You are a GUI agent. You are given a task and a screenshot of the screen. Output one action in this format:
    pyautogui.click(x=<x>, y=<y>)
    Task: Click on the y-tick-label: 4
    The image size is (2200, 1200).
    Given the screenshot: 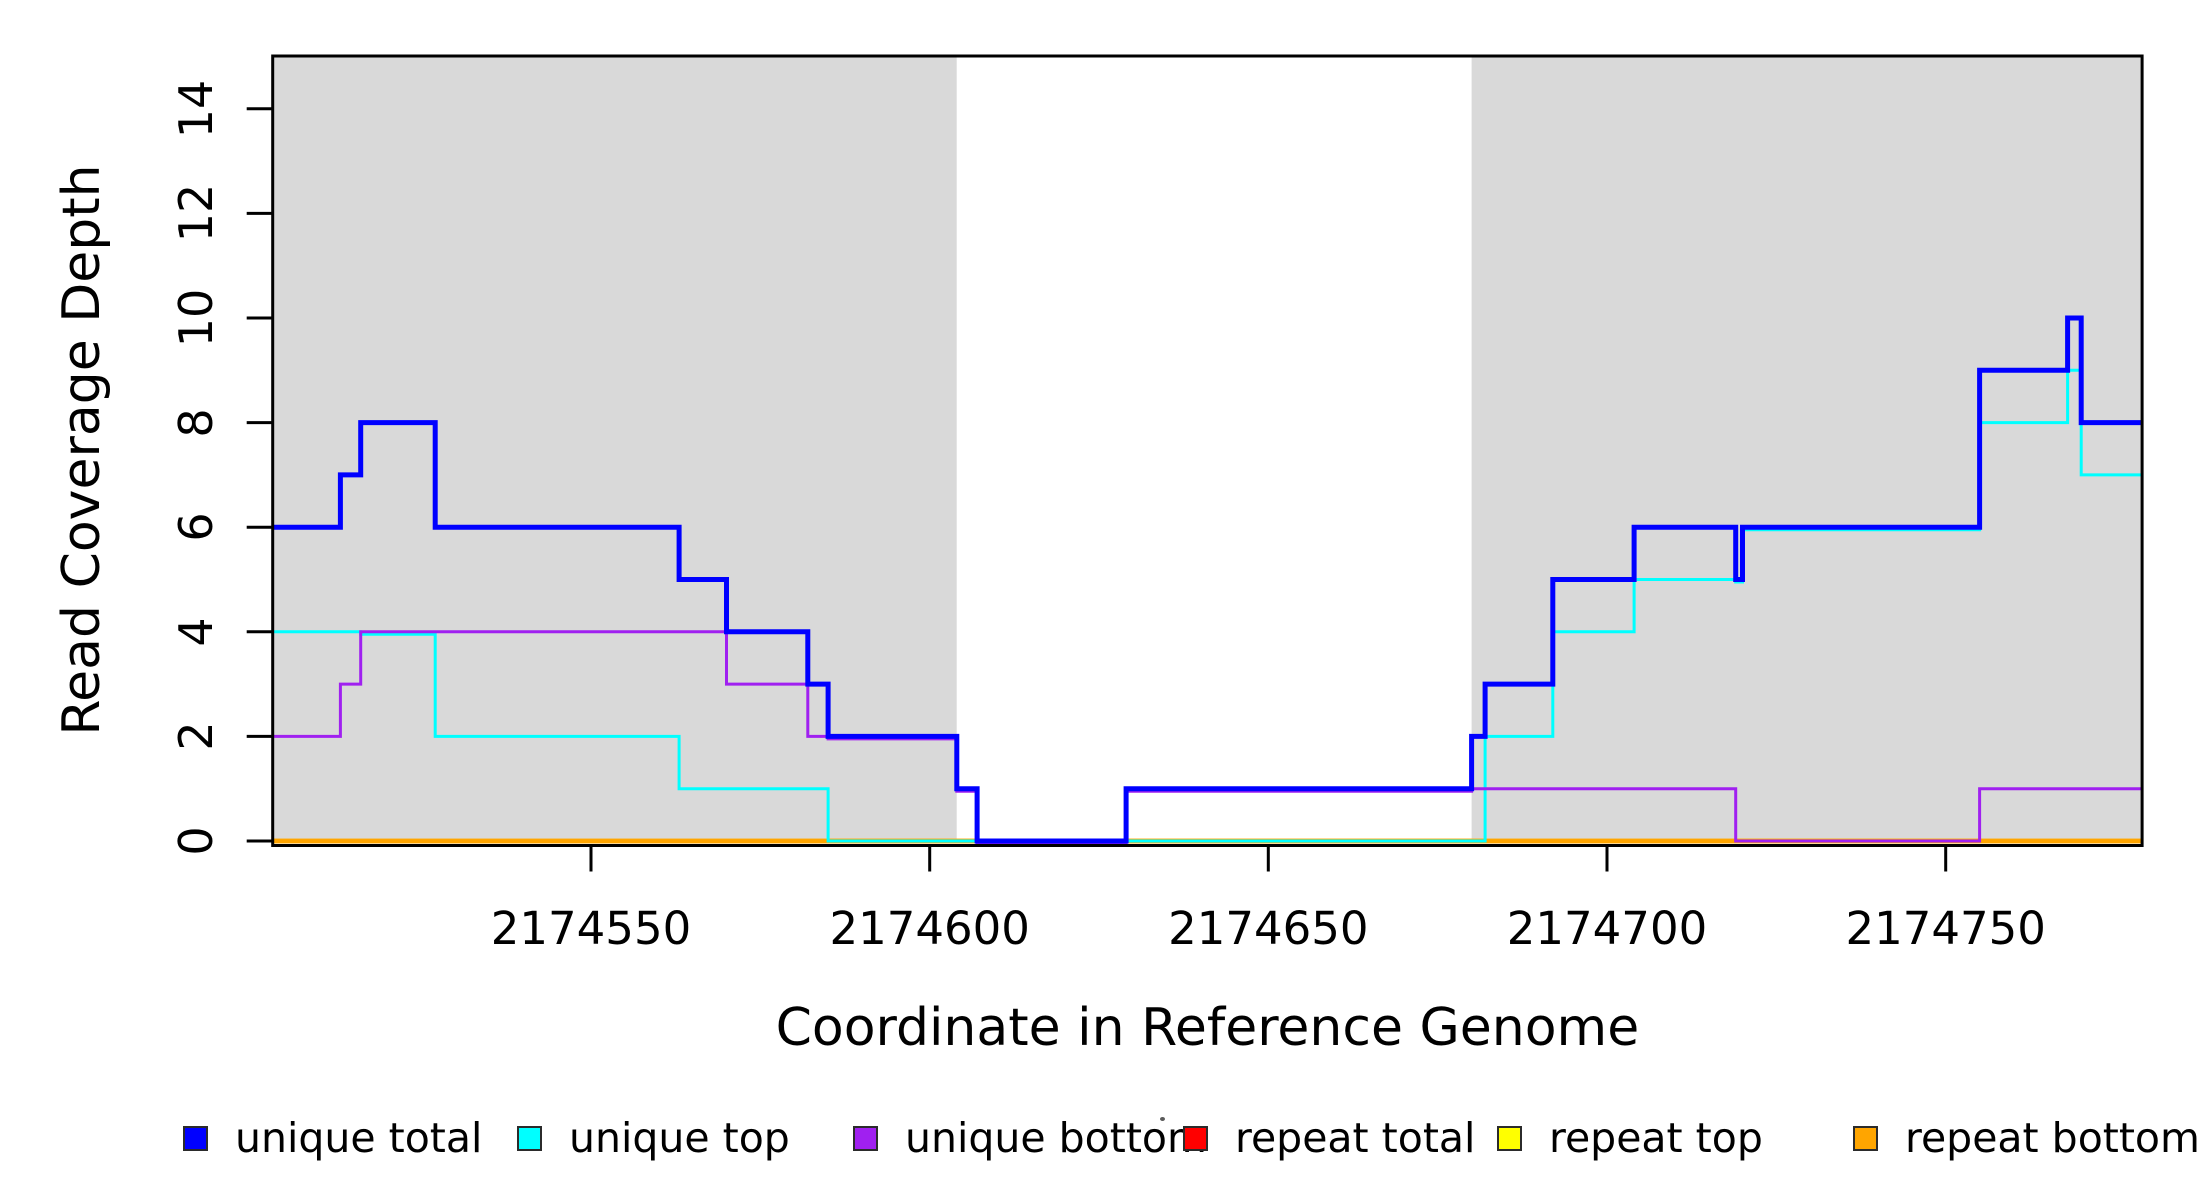 What is the action you would take?
    pyautogui.click(x=196, y=632)
    